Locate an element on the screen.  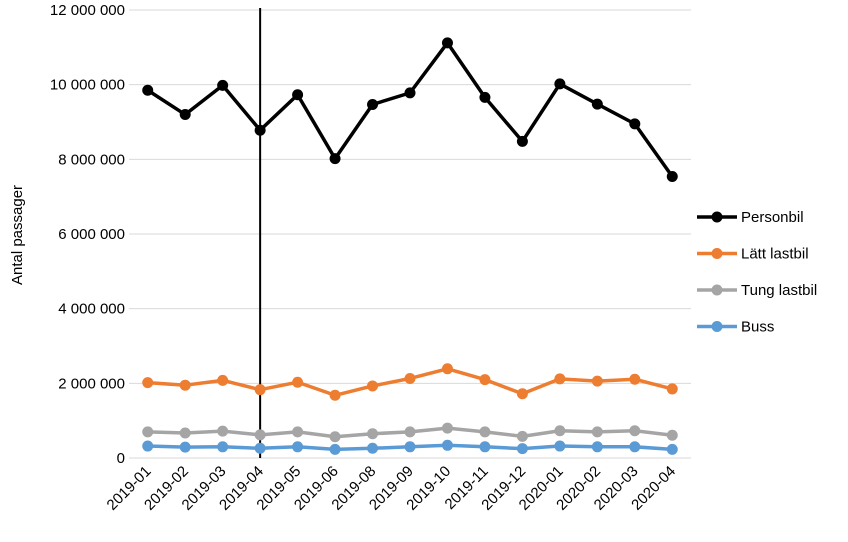
legend-item: Tung lastbil is located at coordinates (757, 290).